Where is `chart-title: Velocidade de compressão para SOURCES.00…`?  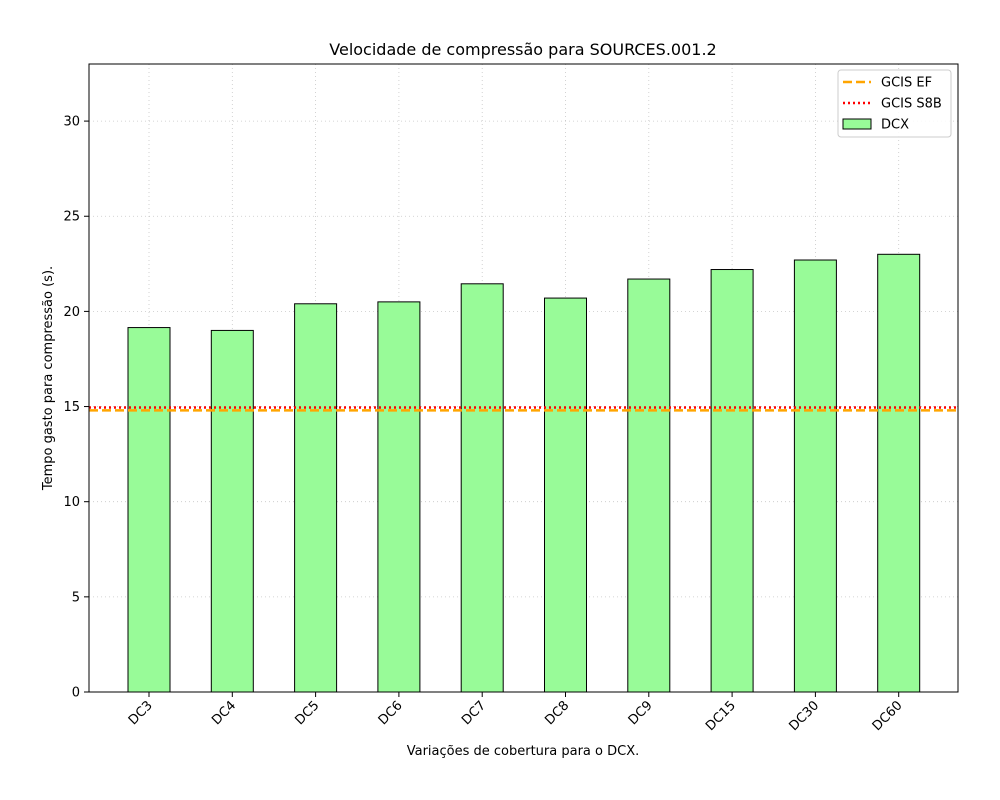 chart-title: Velocidade de compressão para SOURCES.00… is located at coordinates (522, 49).